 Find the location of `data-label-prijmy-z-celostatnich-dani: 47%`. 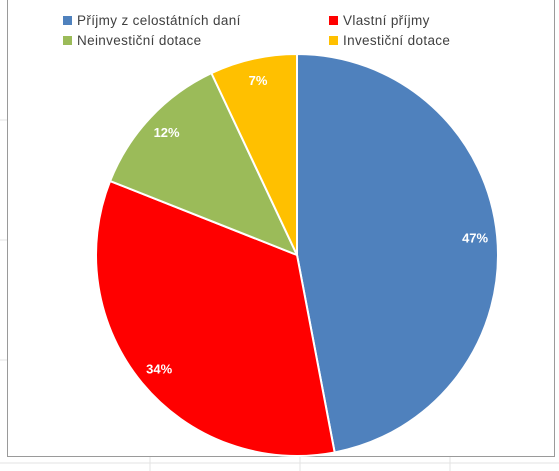

data-label-prijmy-z-celostatnich-dani: 47% is located at coordinates (475, 238).